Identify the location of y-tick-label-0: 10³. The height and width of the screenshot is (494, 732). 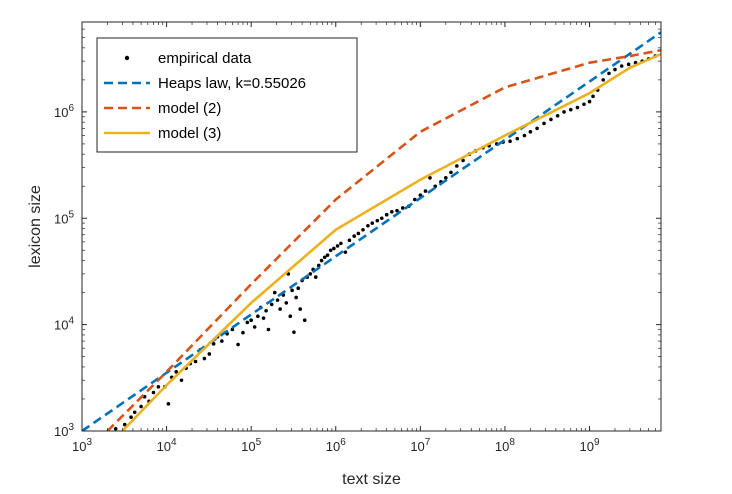
(64, 430).